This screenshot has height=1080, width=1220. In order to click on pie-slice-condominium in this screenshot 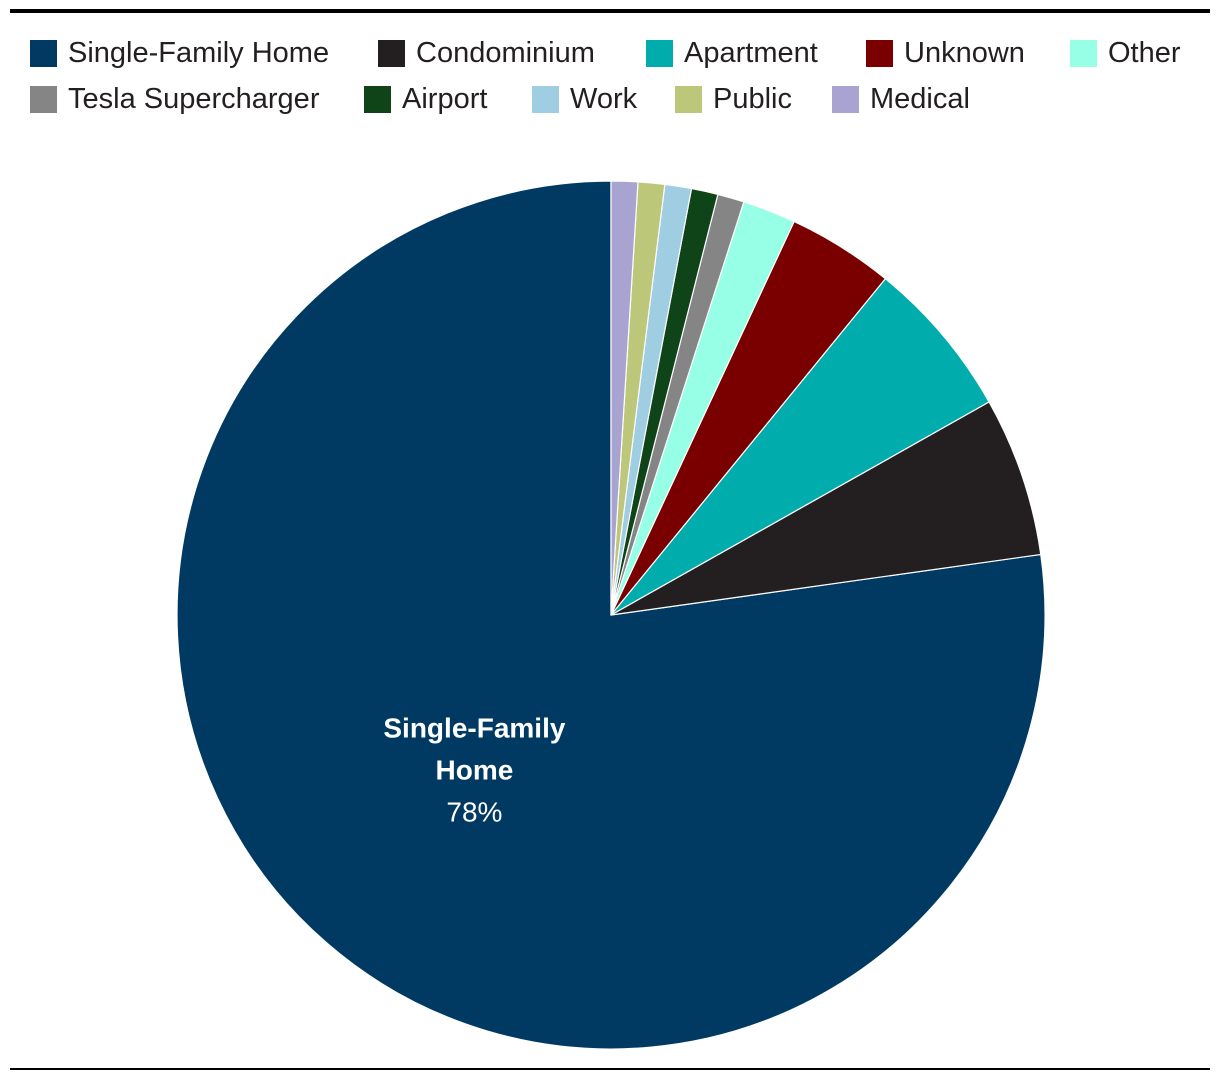, I will do `click(826, 508)`.